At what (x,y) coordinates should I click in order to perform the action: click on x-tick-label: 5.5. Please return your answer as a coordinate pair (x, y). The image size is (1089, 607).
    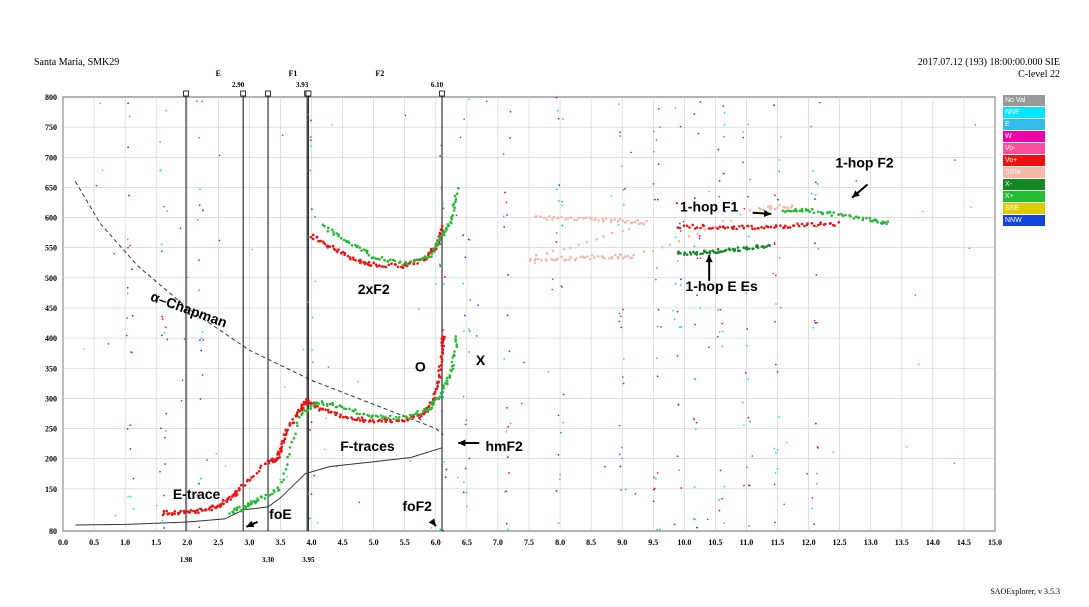
    Looking at the image, I should click on (405, 542).